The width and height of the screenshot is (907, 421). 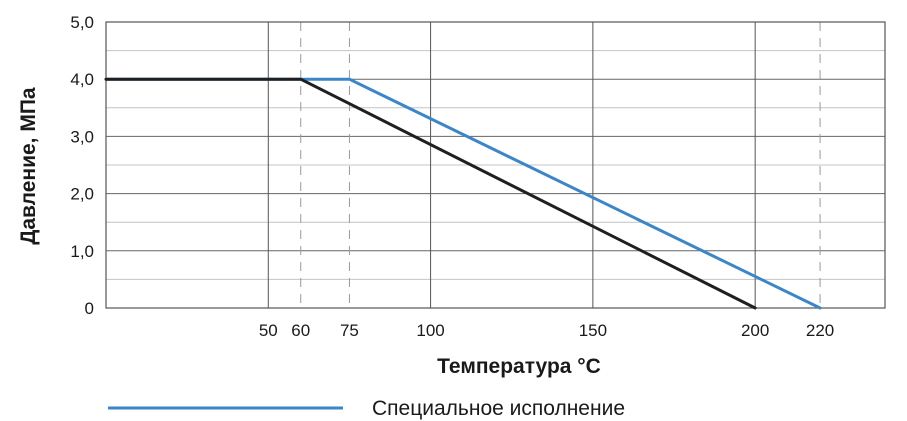 I want to click on x-tick-label: 200, so click(x=755, y=330).